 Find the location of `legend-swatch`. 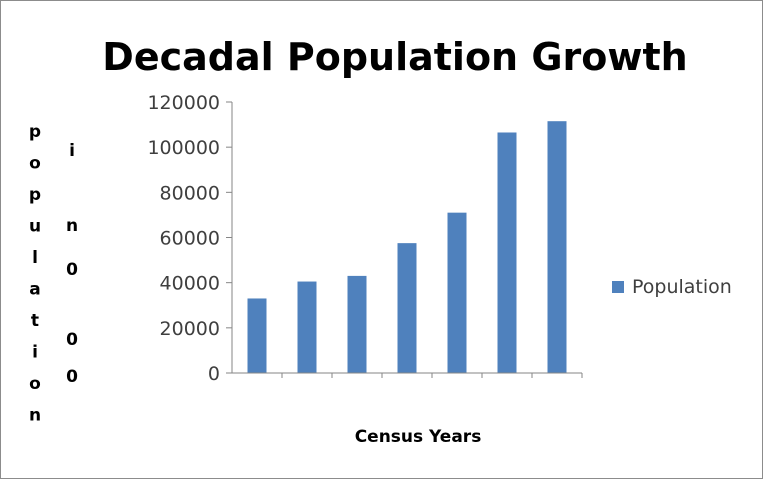

legend-swatch is located at coordinates (618, 287).